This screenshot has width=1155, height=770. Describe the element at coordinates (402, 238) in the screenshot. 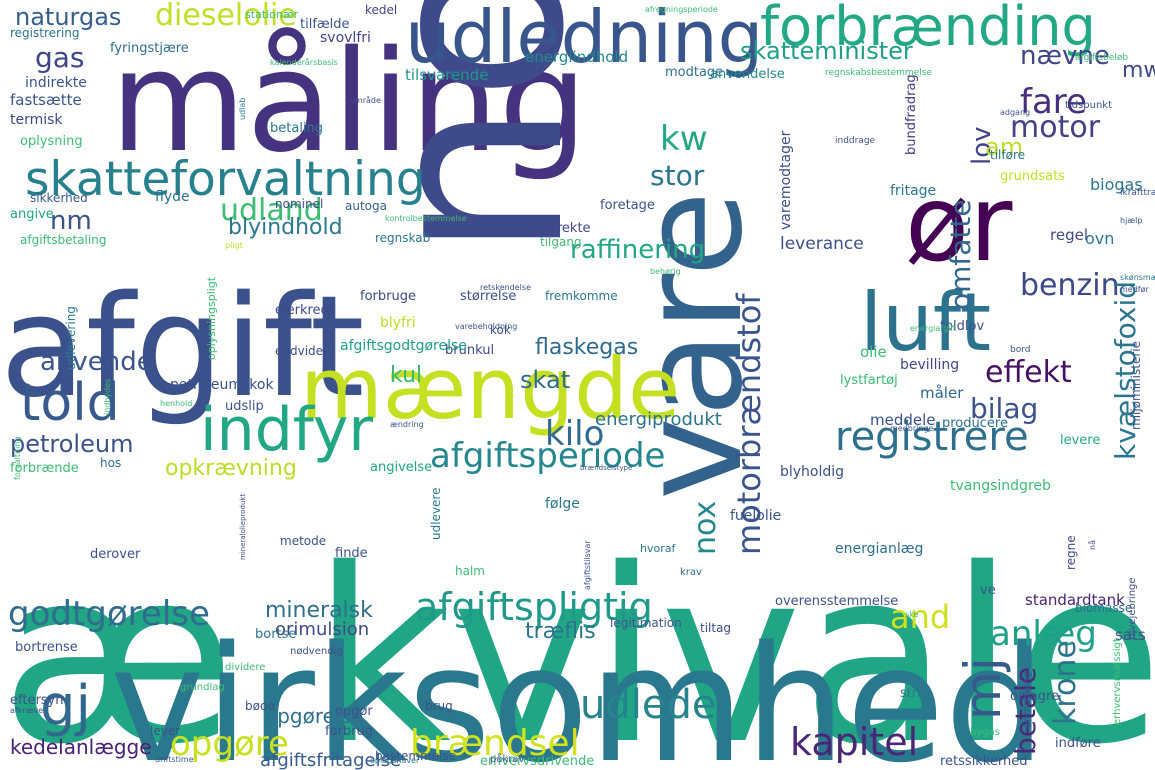

I see `cloud-word: regnskab` at that location.